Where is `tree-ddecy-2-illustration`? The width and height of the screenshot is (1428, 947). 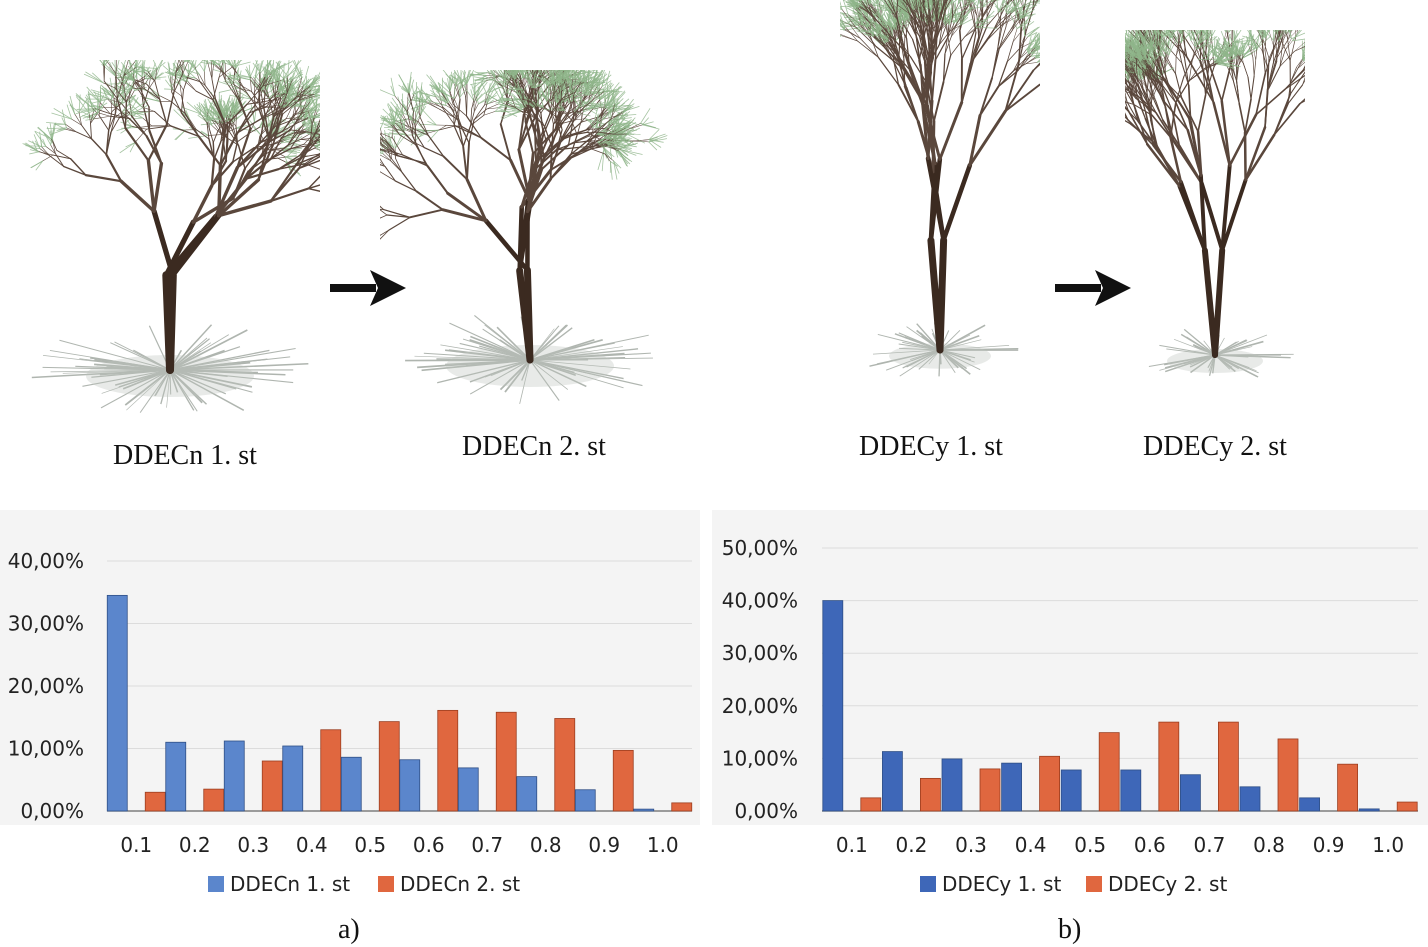
tree-ddecy-2-illustration is located at coordinates (1215, 204).